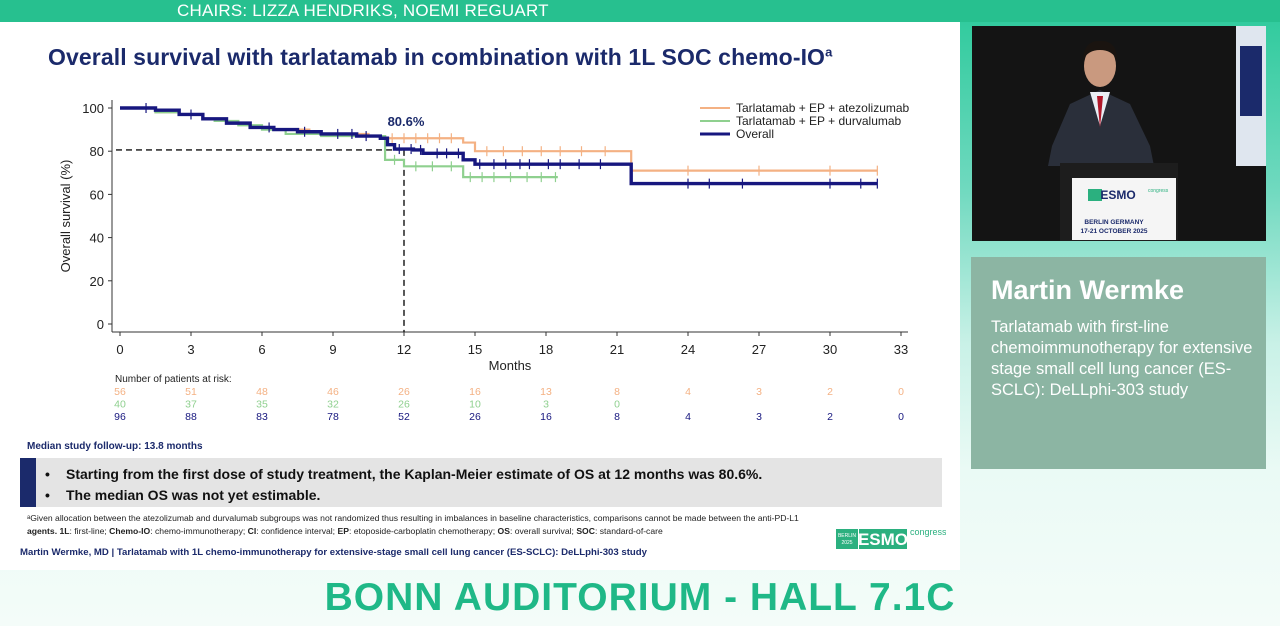 This screenshot has width=1280, height=626. What do you see at coordinates (688, 417) in the screenshot?
I see `risk-table-cell: 4` at bounding box center [688, 417].